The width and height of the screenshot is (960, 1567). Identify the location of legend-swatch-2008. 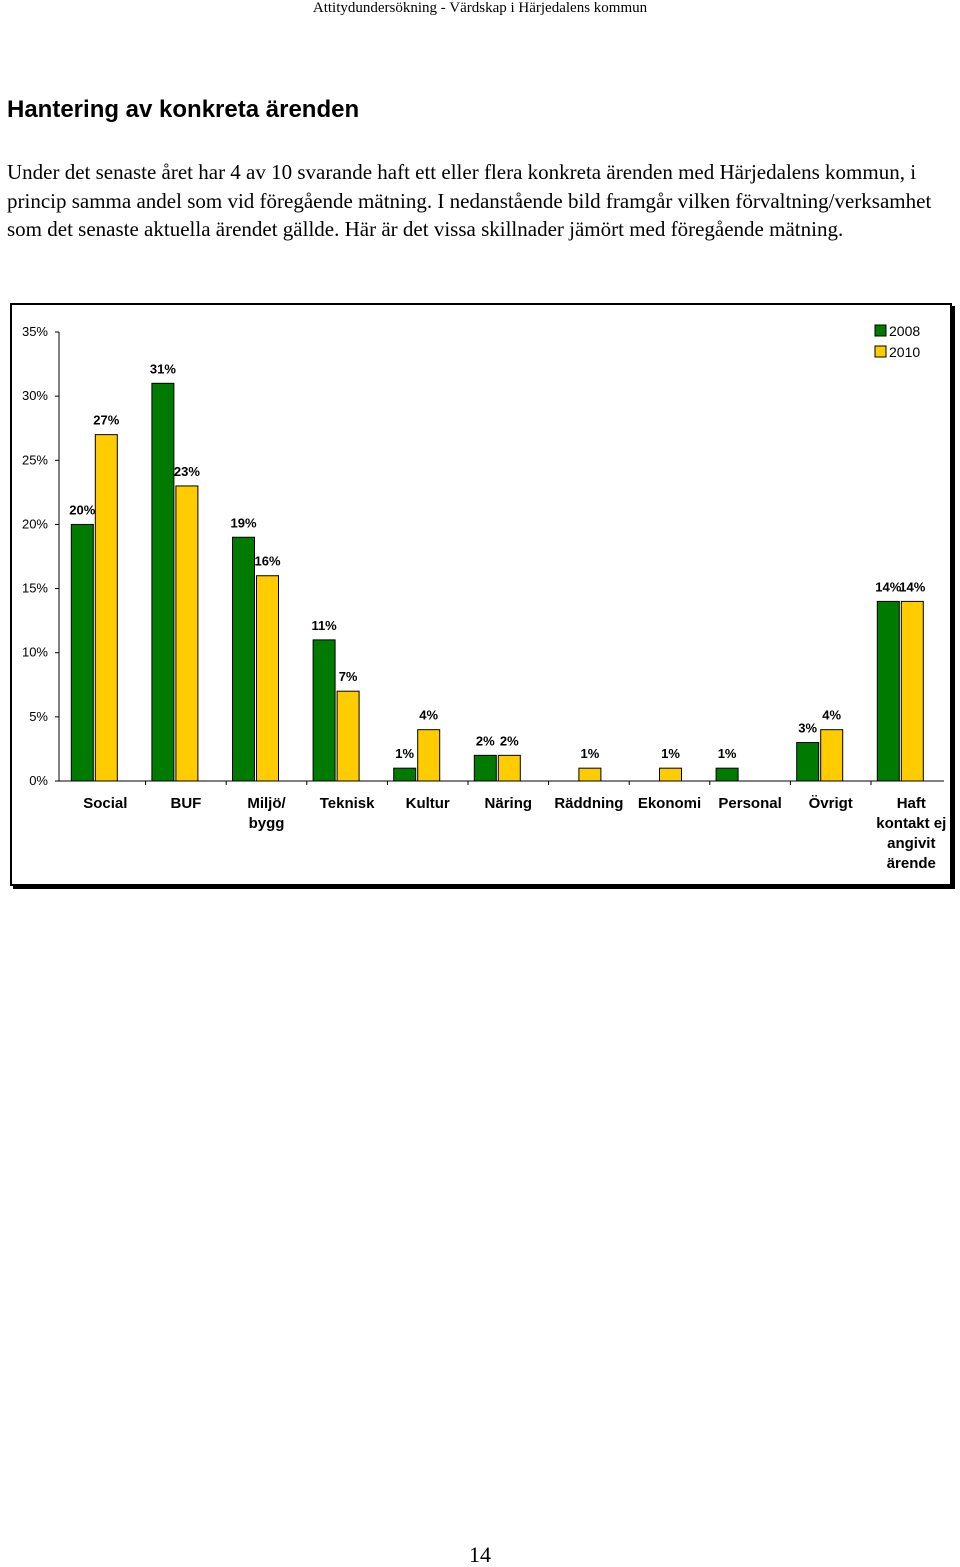
(880, 330).